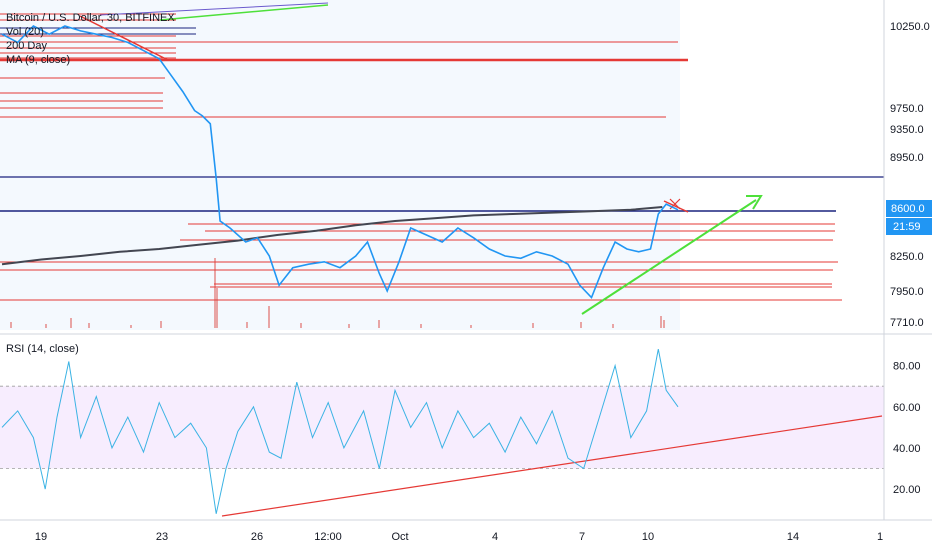 This screenshot has width=932, height=555. What do you see at coordinates (907, 257) in the screenshot?
I see `price-tick-label-5: 8250.0` at bounding box center [907, 257].